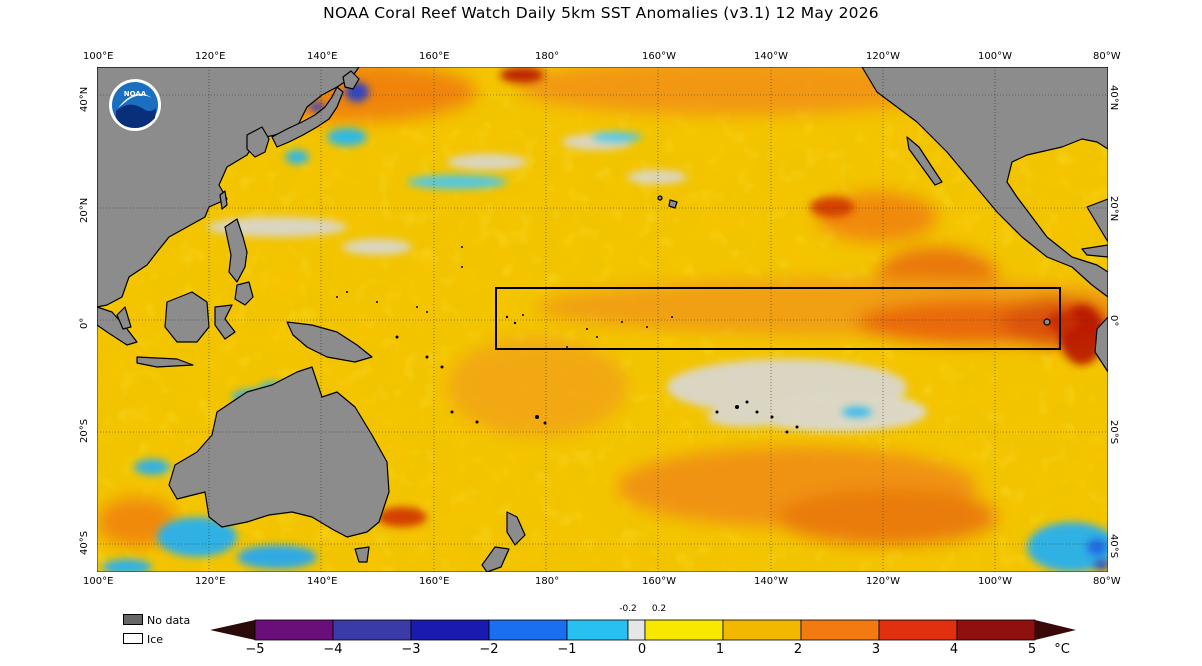  I want to click on no-data-swatch, so click(133, 619).